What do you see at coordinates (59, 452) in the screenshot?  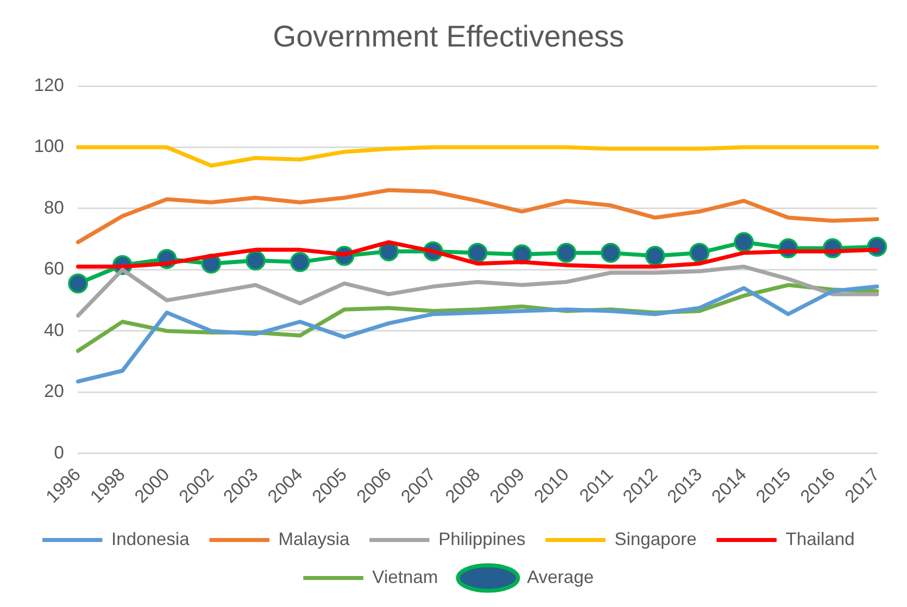 I see `y-tick-label: 0` at bounding box center [59, 452].